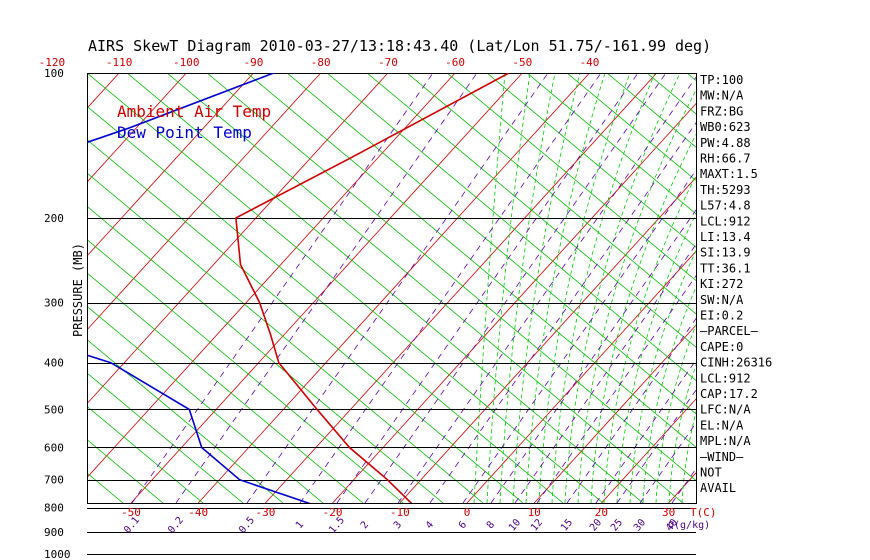 This screenshot has height=560, width=870. What do you see at coordinates (725, 268) in the screenshot?
I see `index-item: TT:36.1` at bounding box center [725, 268].